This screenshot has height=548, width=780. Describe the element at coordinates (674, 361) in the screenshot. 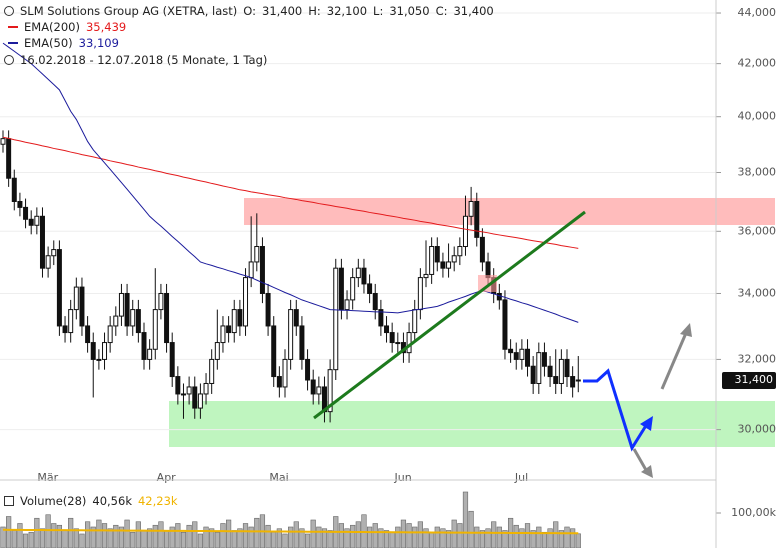

I see `scenario-up` at that location.